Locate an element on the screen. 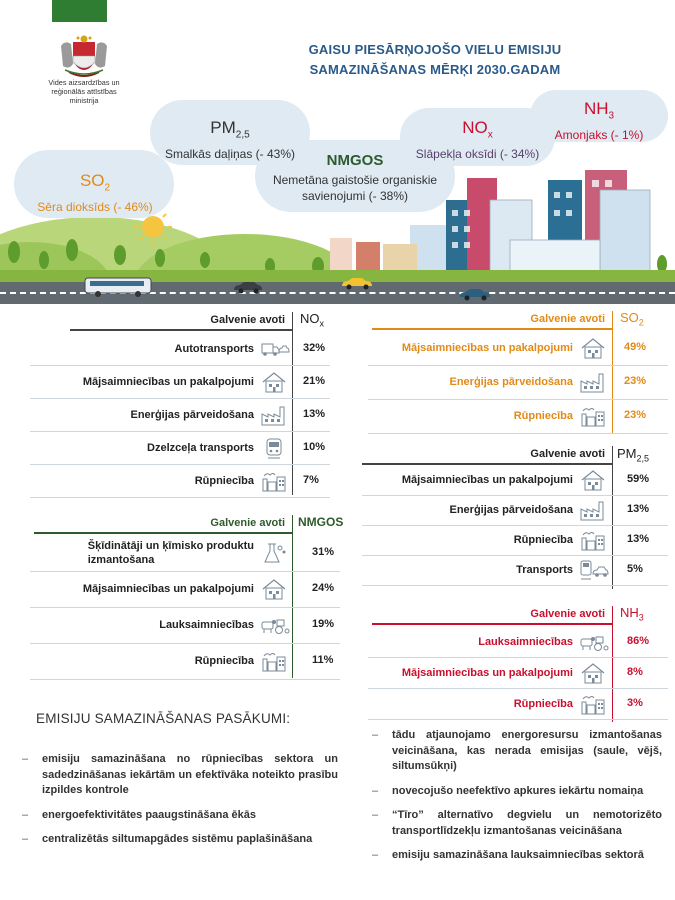 The width and height of the screenshot is (675, 900). cloud-pm25: PM2,5 Smalkās daļiņas (- 43%) is located at coordinates (230, 139).